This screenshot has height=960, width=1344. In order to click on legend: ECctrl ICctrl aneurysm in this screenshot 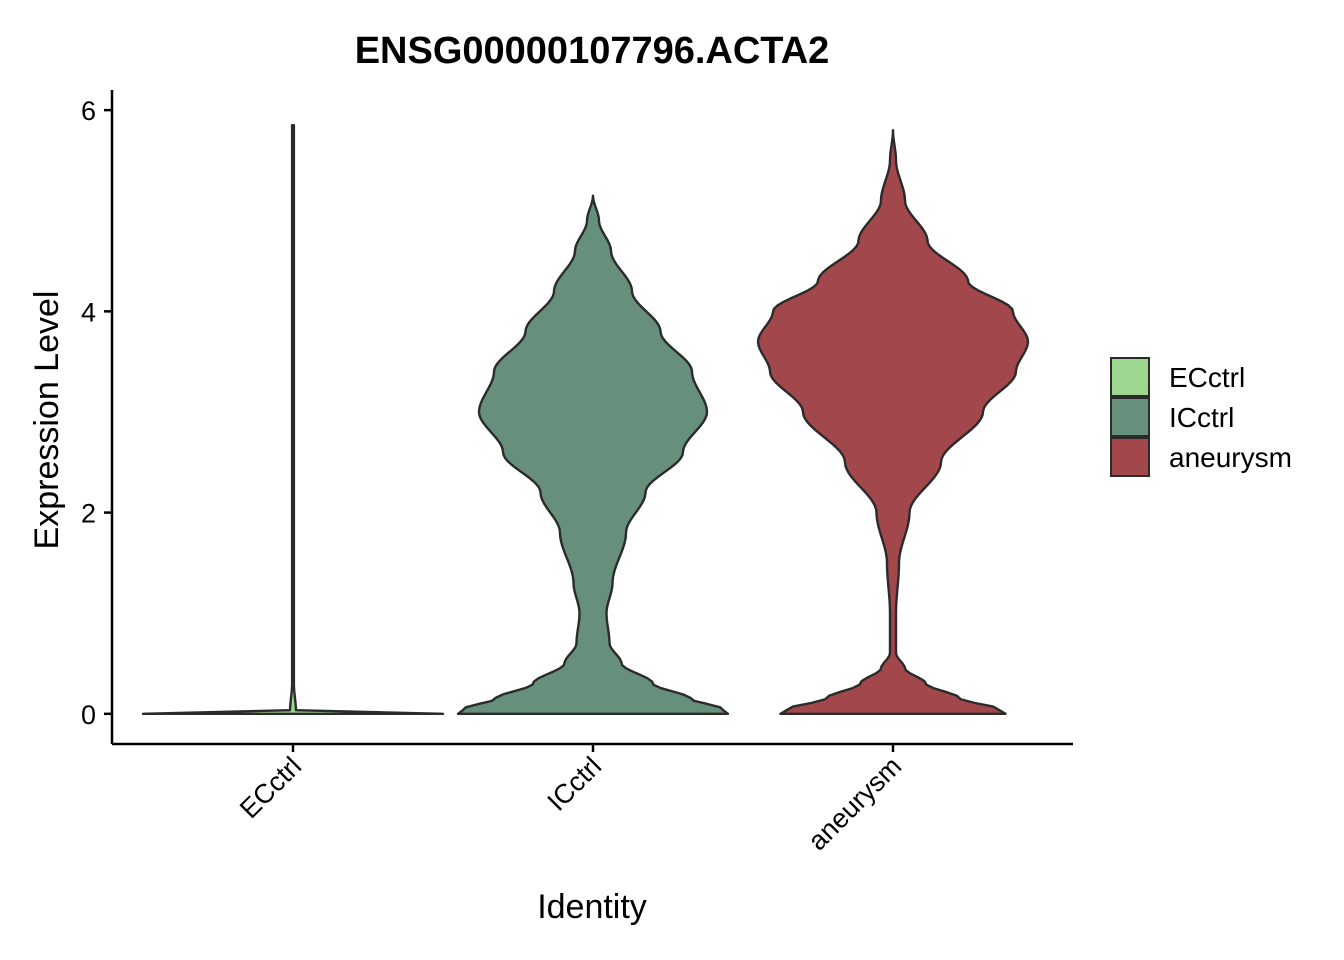, I will do `click(1201, 417)`.